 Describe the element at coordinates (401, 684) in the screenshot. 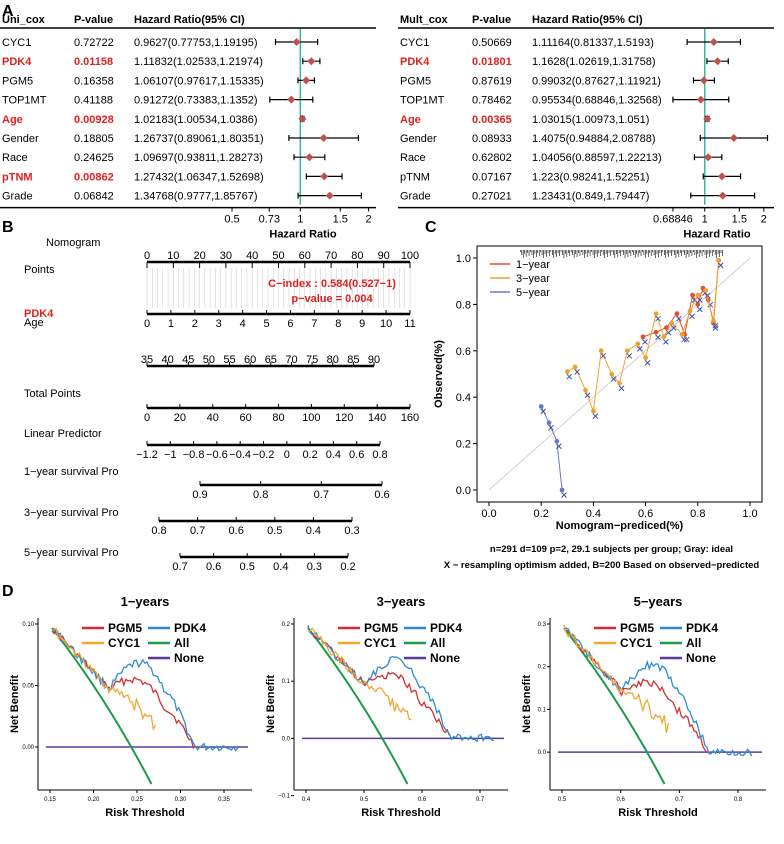

I see `dca-model-curve-pdk4` at that location.